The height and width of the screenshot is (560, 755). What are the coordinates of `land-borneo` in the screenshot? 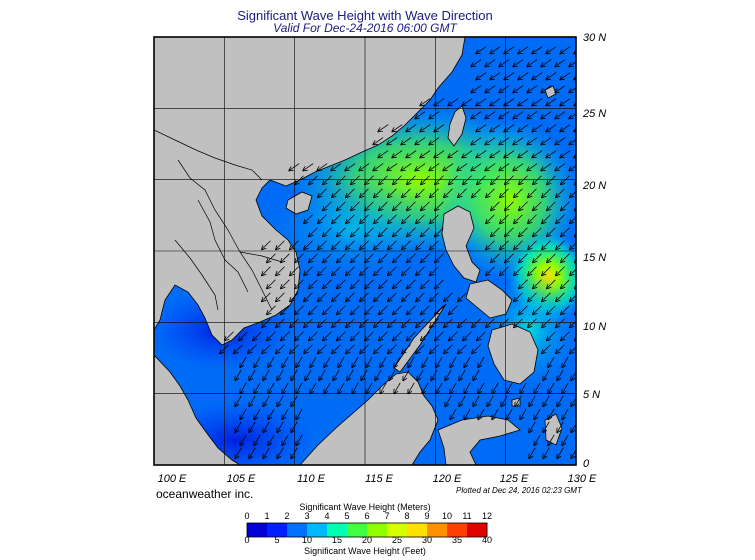 It's located at (369, 418).